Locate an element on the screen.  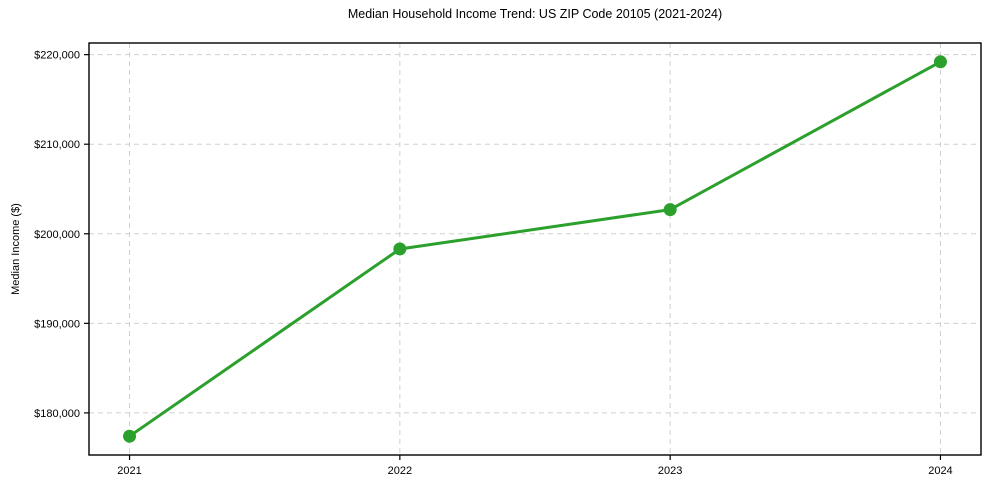
x-tick-label: 2021 is located at coordinates (129, 471).